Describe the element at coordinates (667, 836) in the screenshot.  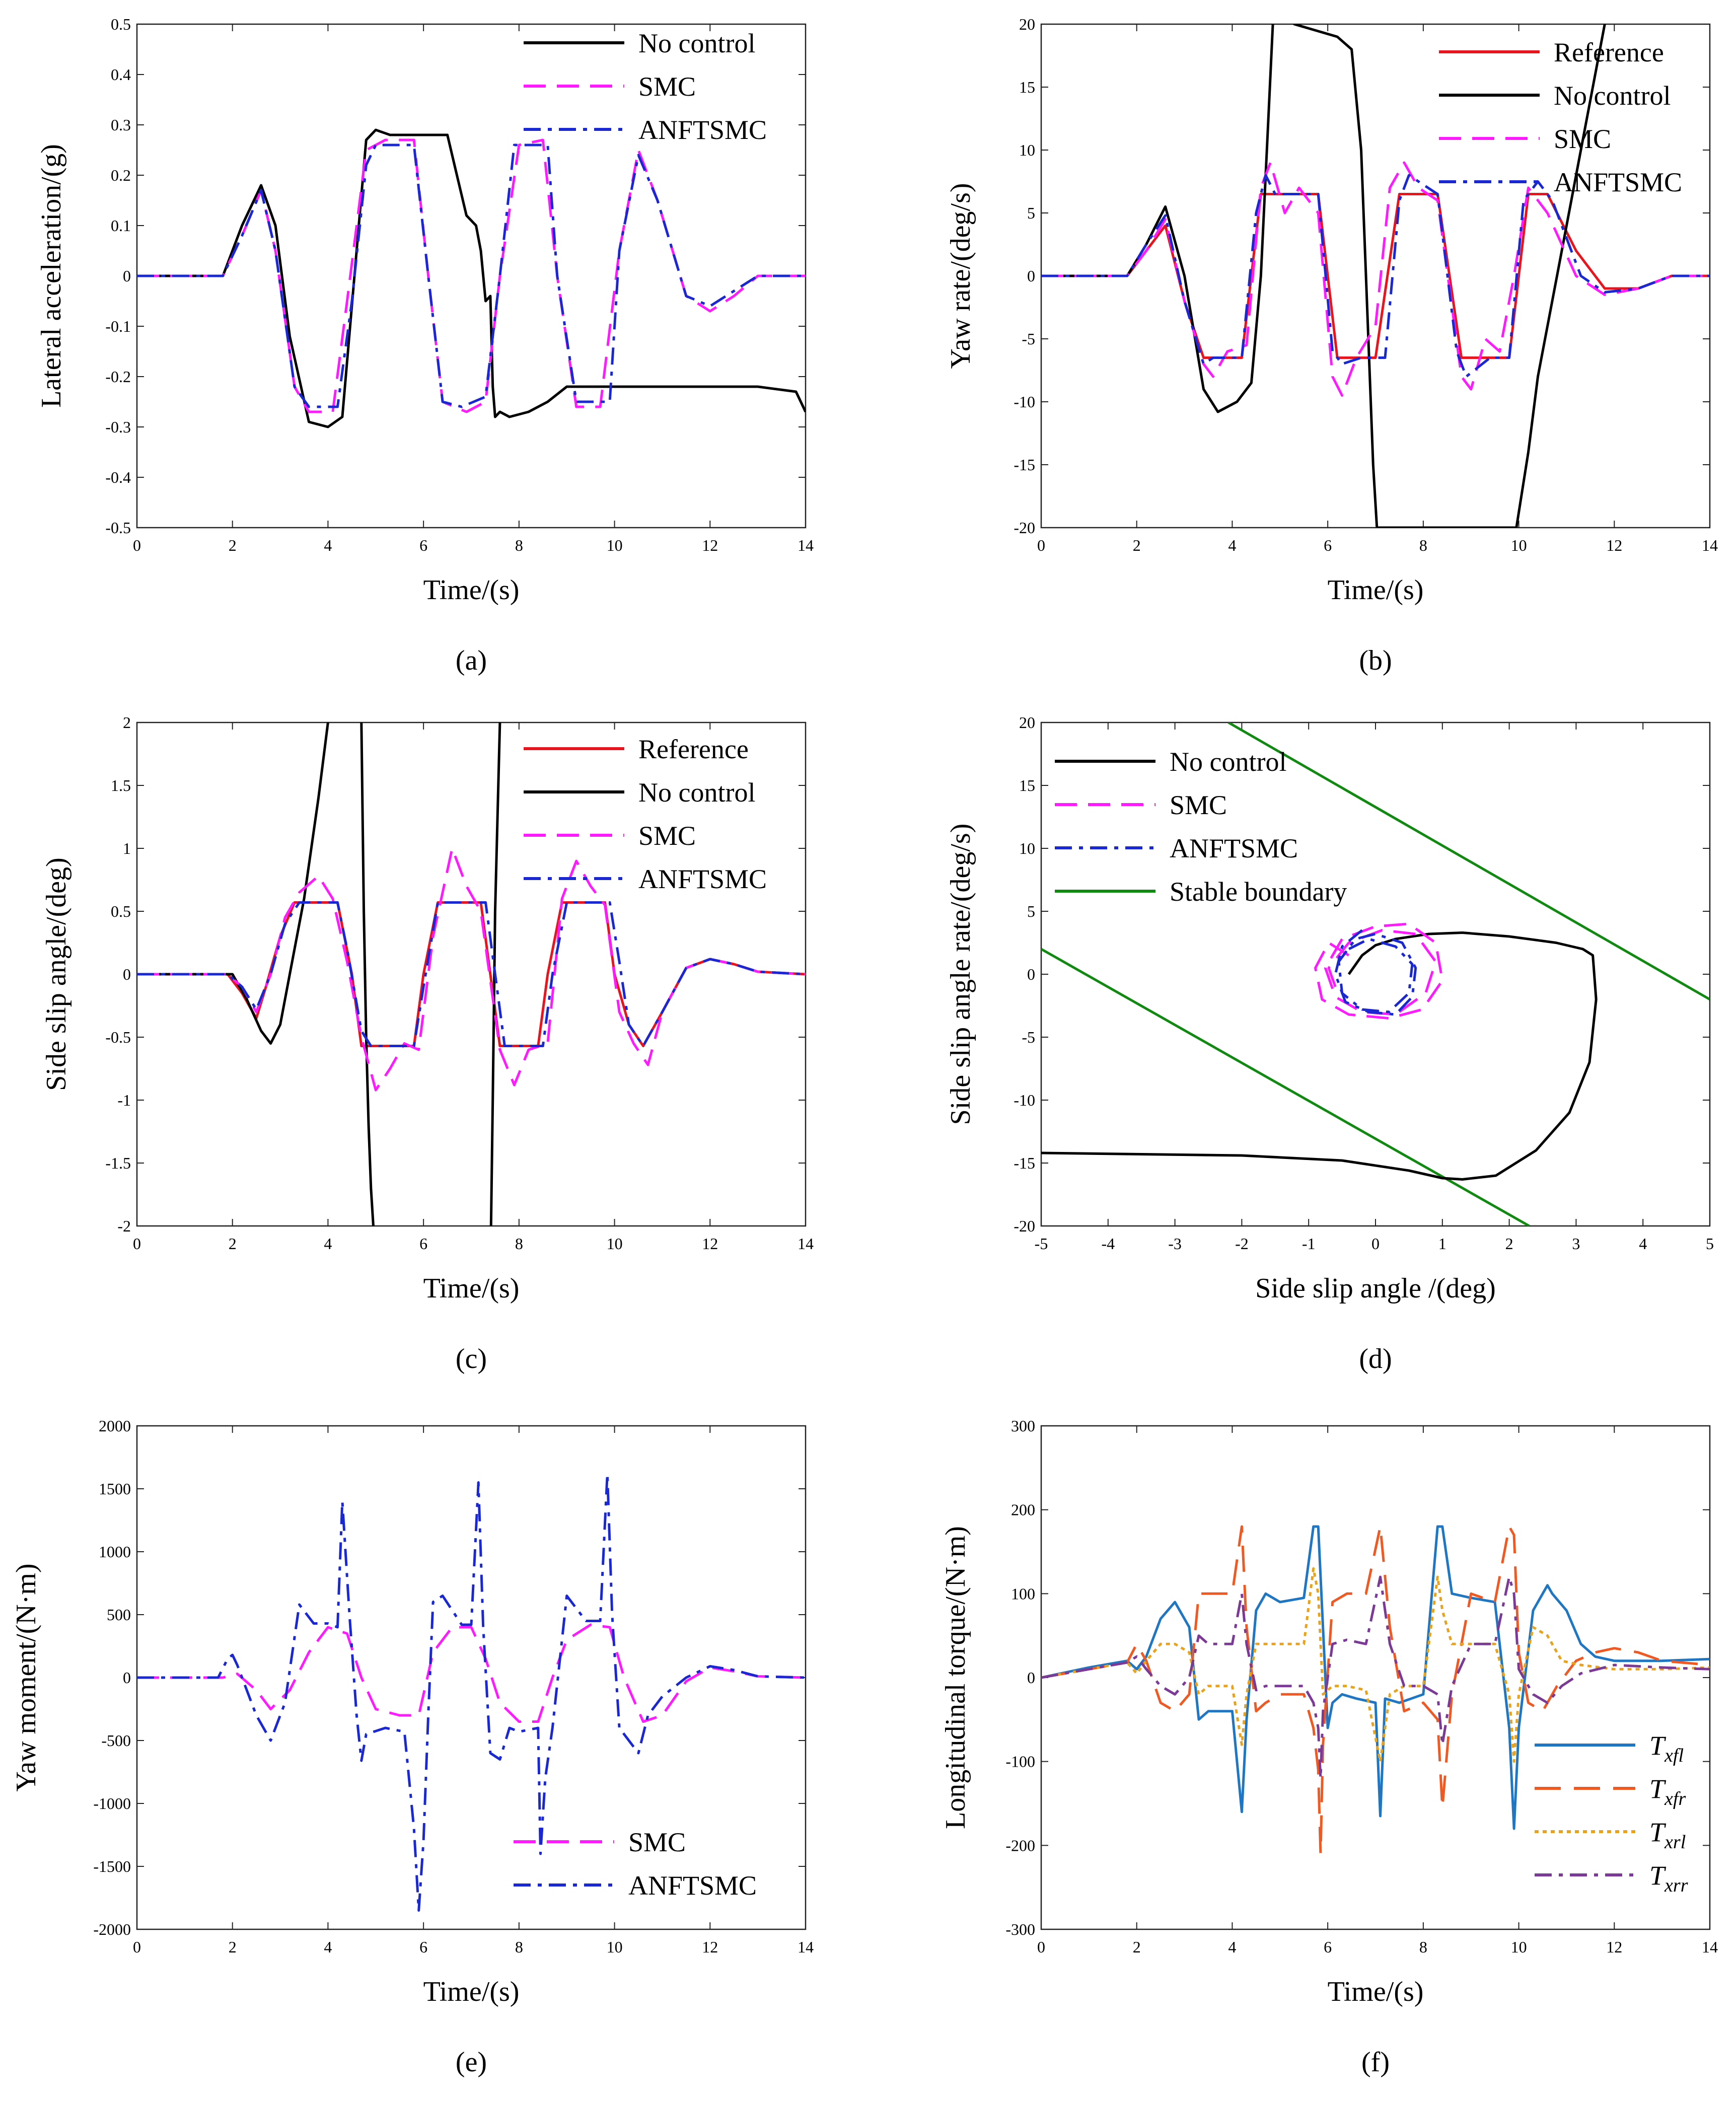
I see `legend-label-text: SMC` at that location.